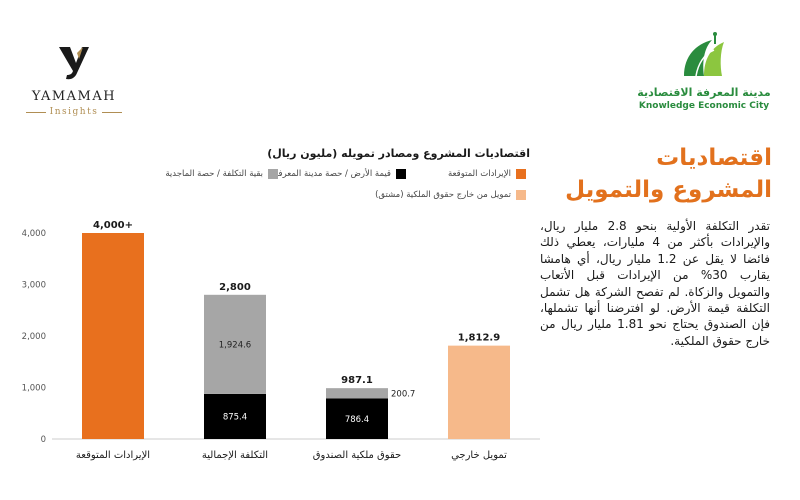 The image size is (800, 500). I want to click on legend-item: بقية التكلفة / حصة الماجدية, so click(221, 174).